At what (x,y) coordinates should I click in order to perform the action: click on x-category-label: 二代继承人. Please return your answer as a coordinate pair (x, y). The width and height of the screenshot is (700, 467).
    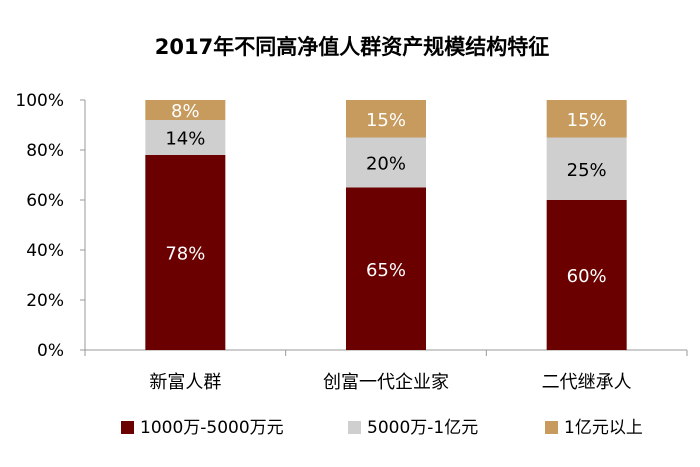
    Looking at the image, I should click on (587, 382).